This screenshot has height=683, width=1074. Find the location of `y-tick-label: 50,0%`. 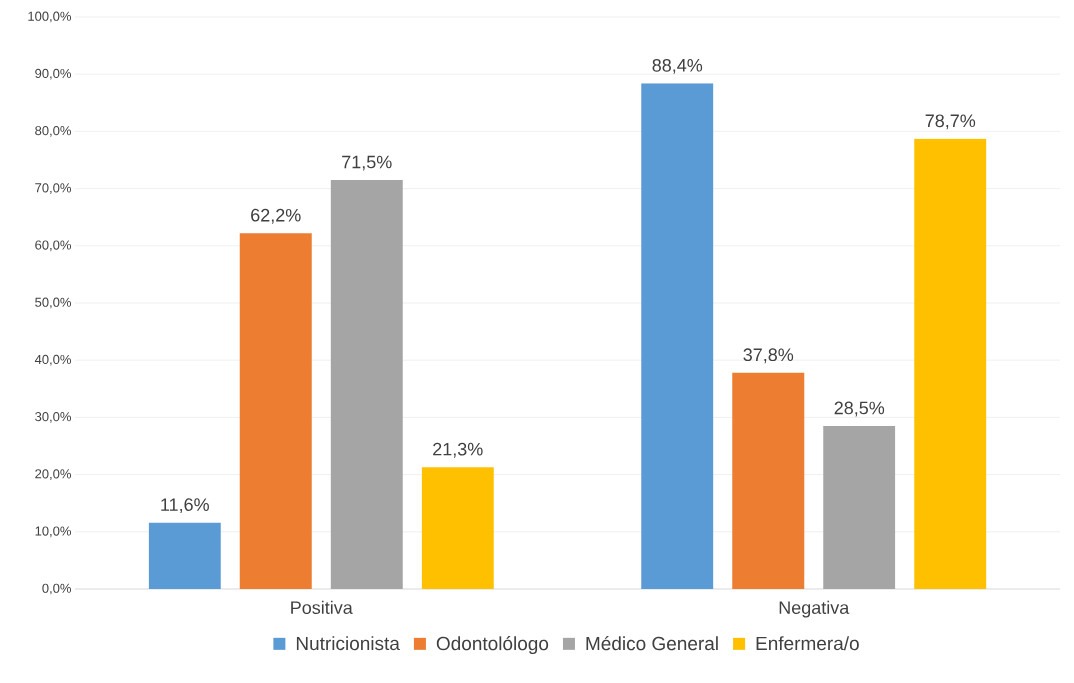

y-tick-label: 50,0% is located at coordinates (53, 303).